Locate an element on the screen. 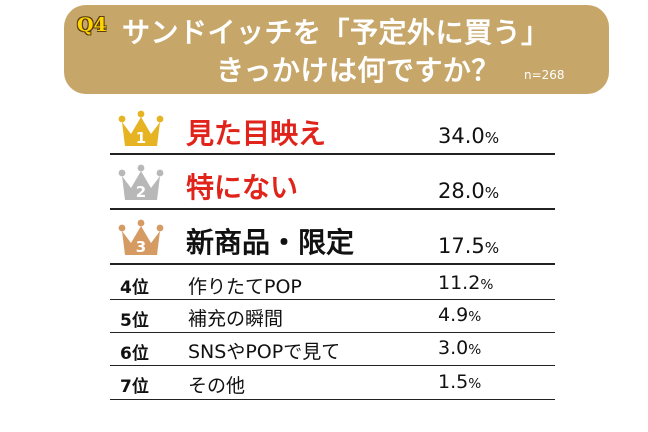  rank-label: 5位 is located at coordinates (134, 321).